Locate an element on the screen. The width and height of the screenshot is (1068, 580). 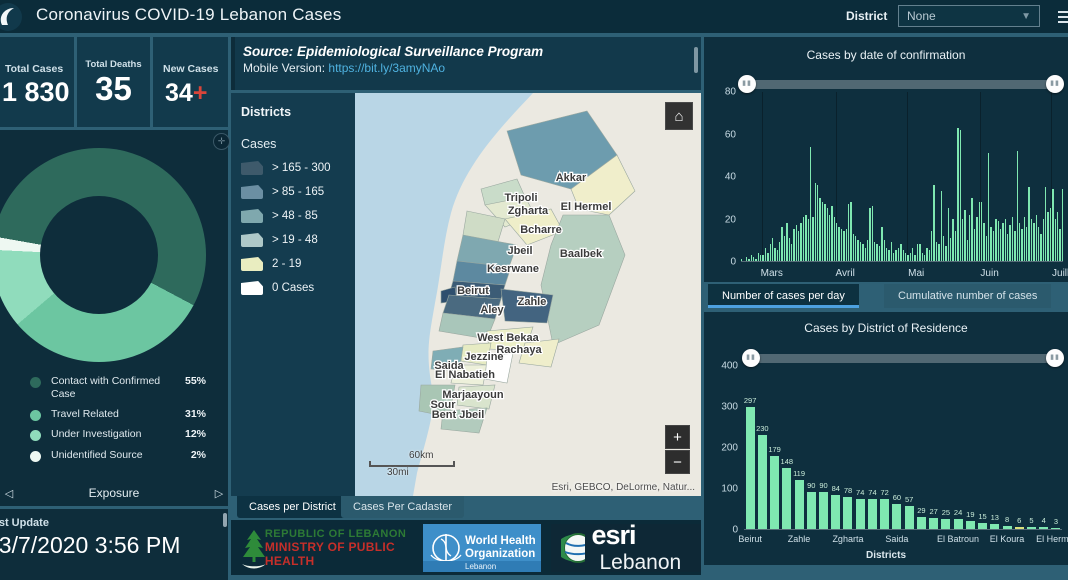
scrollbar-thumb is located at coordinates (225, 520).